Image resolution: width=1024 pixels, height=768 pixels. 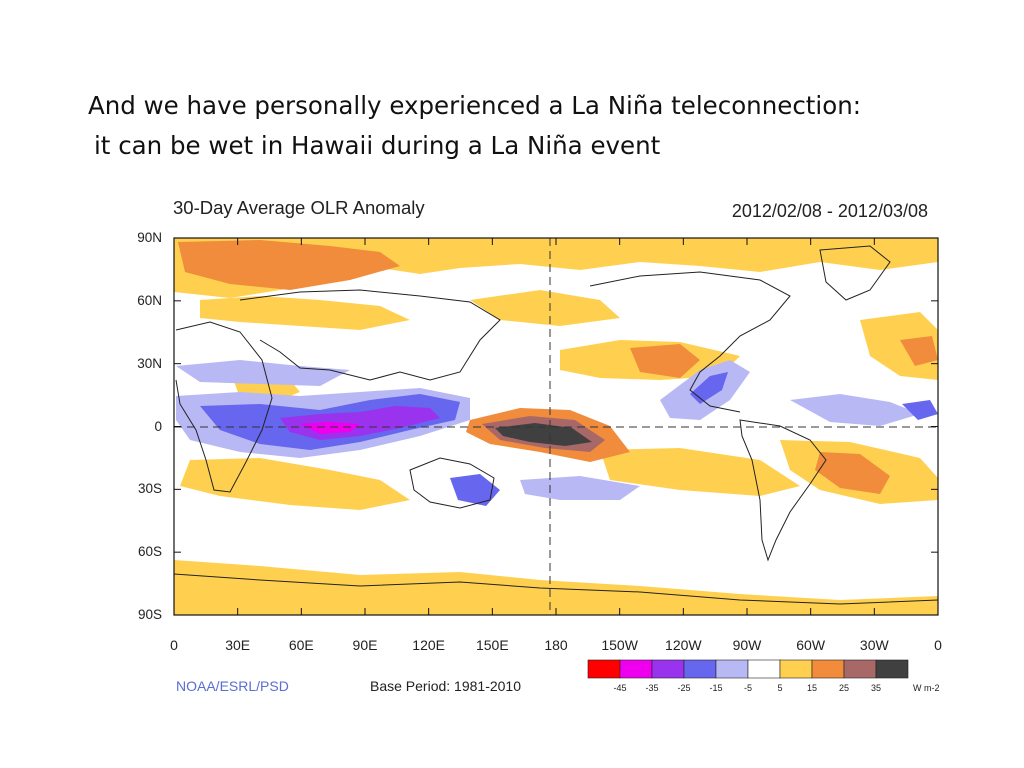 I want to click on anomaly-indian-ocean-positive, so click(x=295, y=484).